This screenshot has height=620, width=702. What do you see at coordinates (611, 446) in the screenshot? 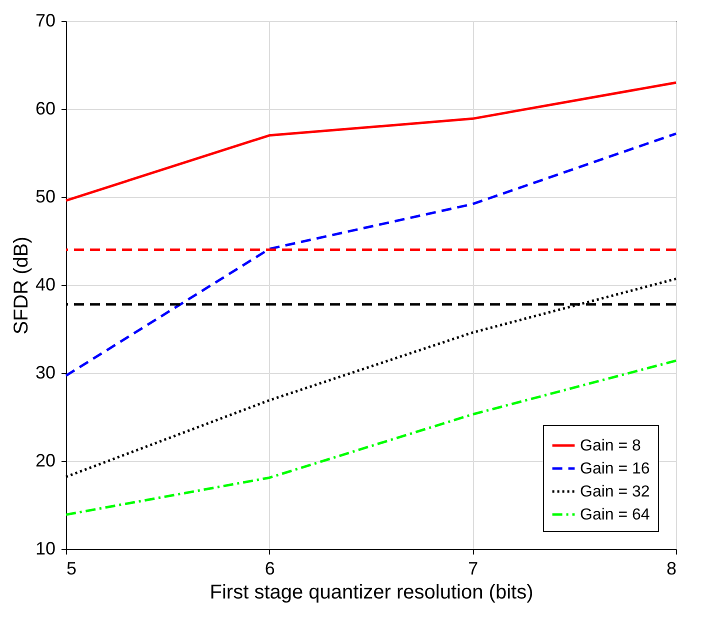
I see `legend-label: Gain = 8` at bounding box center [611, 446].